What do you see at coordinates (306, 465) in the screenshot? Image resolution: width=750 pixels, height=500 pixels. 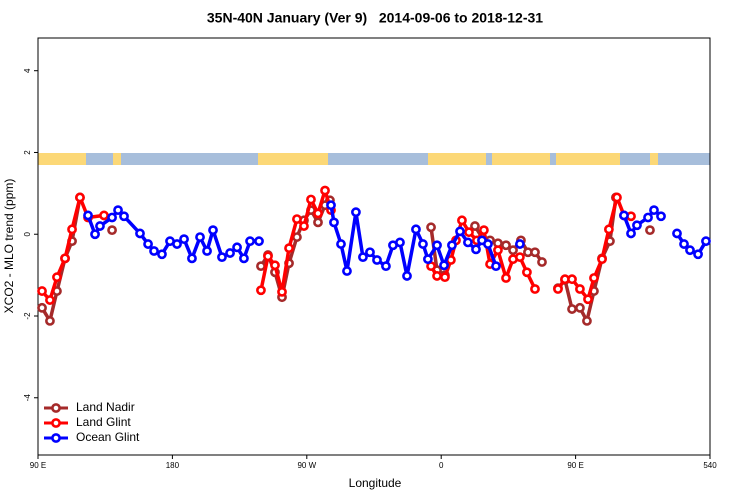 I see `x-tick-label: 90 W` at bounding box center [306, 465].